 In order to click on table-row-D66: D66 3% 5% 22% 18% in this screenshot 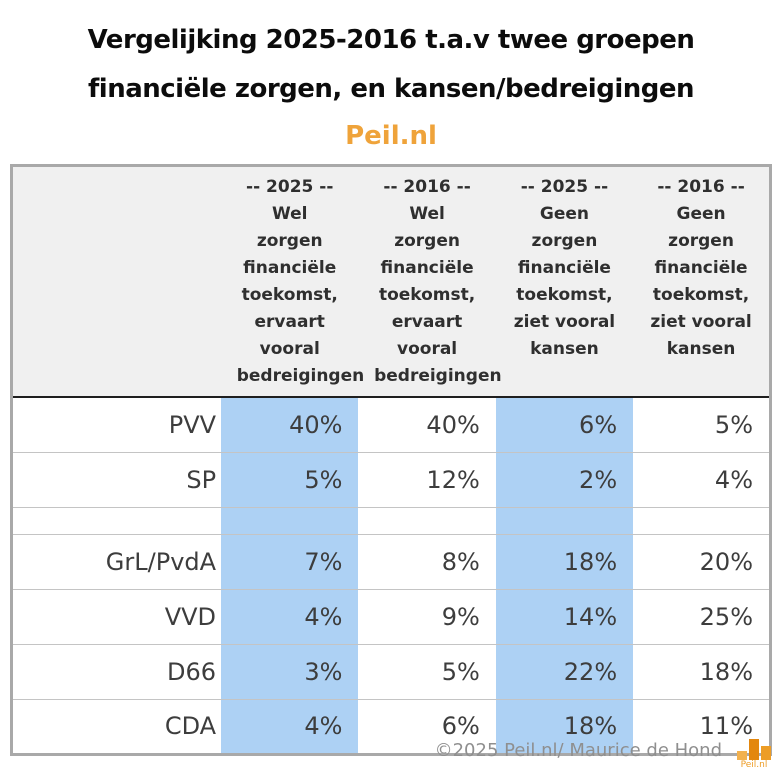, I will do `click(391, 671)`.